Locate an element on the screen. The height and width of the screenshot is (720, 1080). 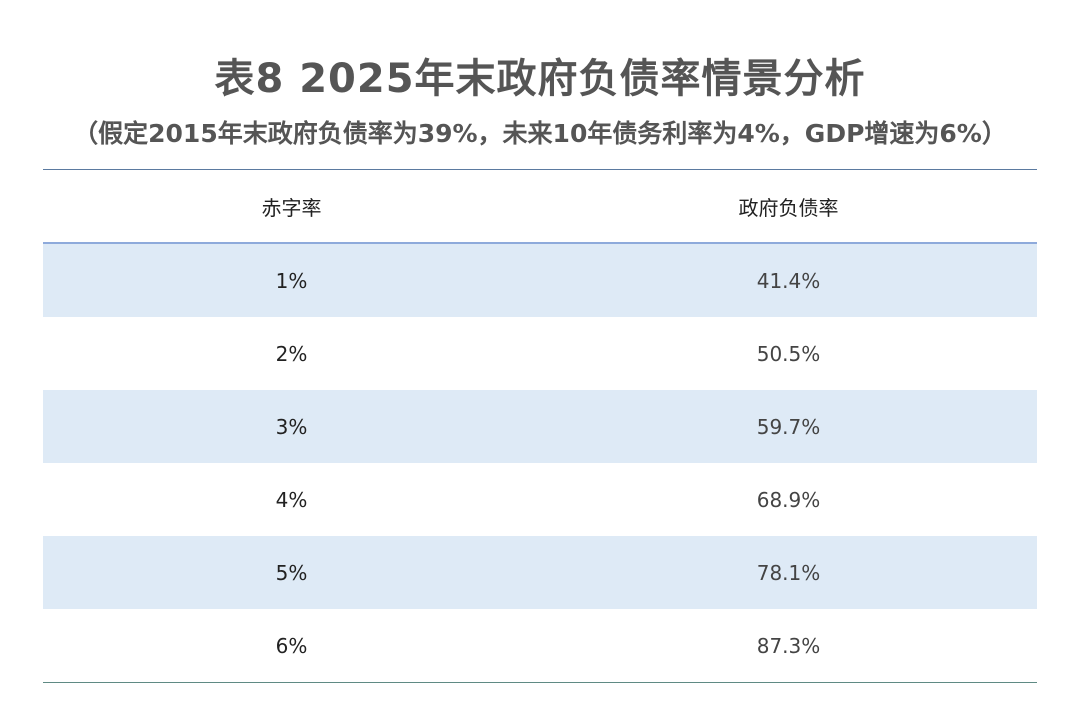
debt-ratio-cell: 68.9% is located at coordinates (788, 499).